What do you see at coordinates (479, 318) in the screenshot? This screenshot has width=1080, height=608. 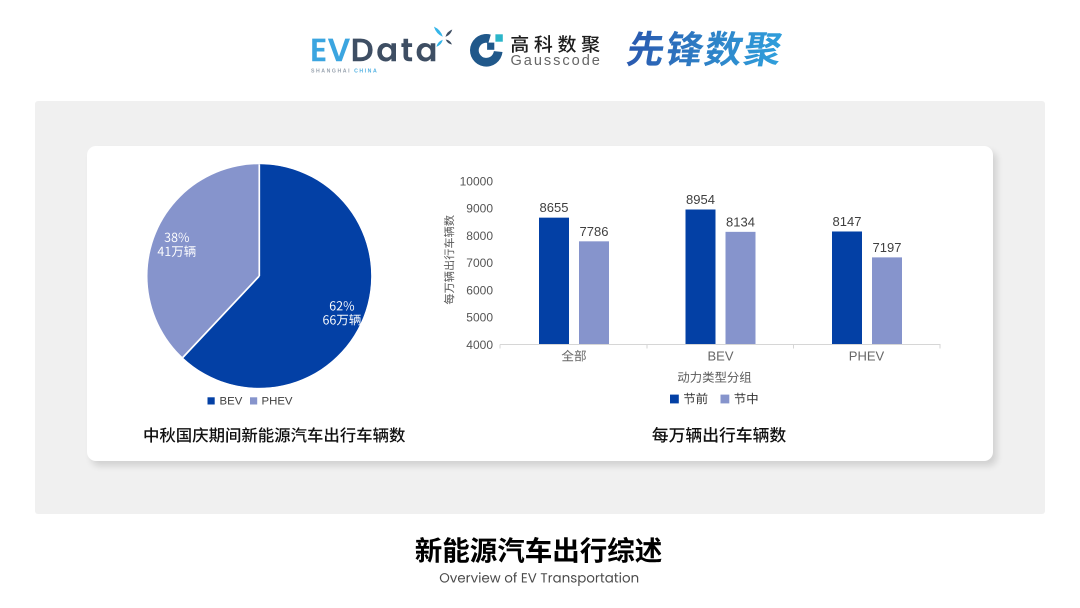 I see `svg-text: 5000` at bounding box center [479, 318].